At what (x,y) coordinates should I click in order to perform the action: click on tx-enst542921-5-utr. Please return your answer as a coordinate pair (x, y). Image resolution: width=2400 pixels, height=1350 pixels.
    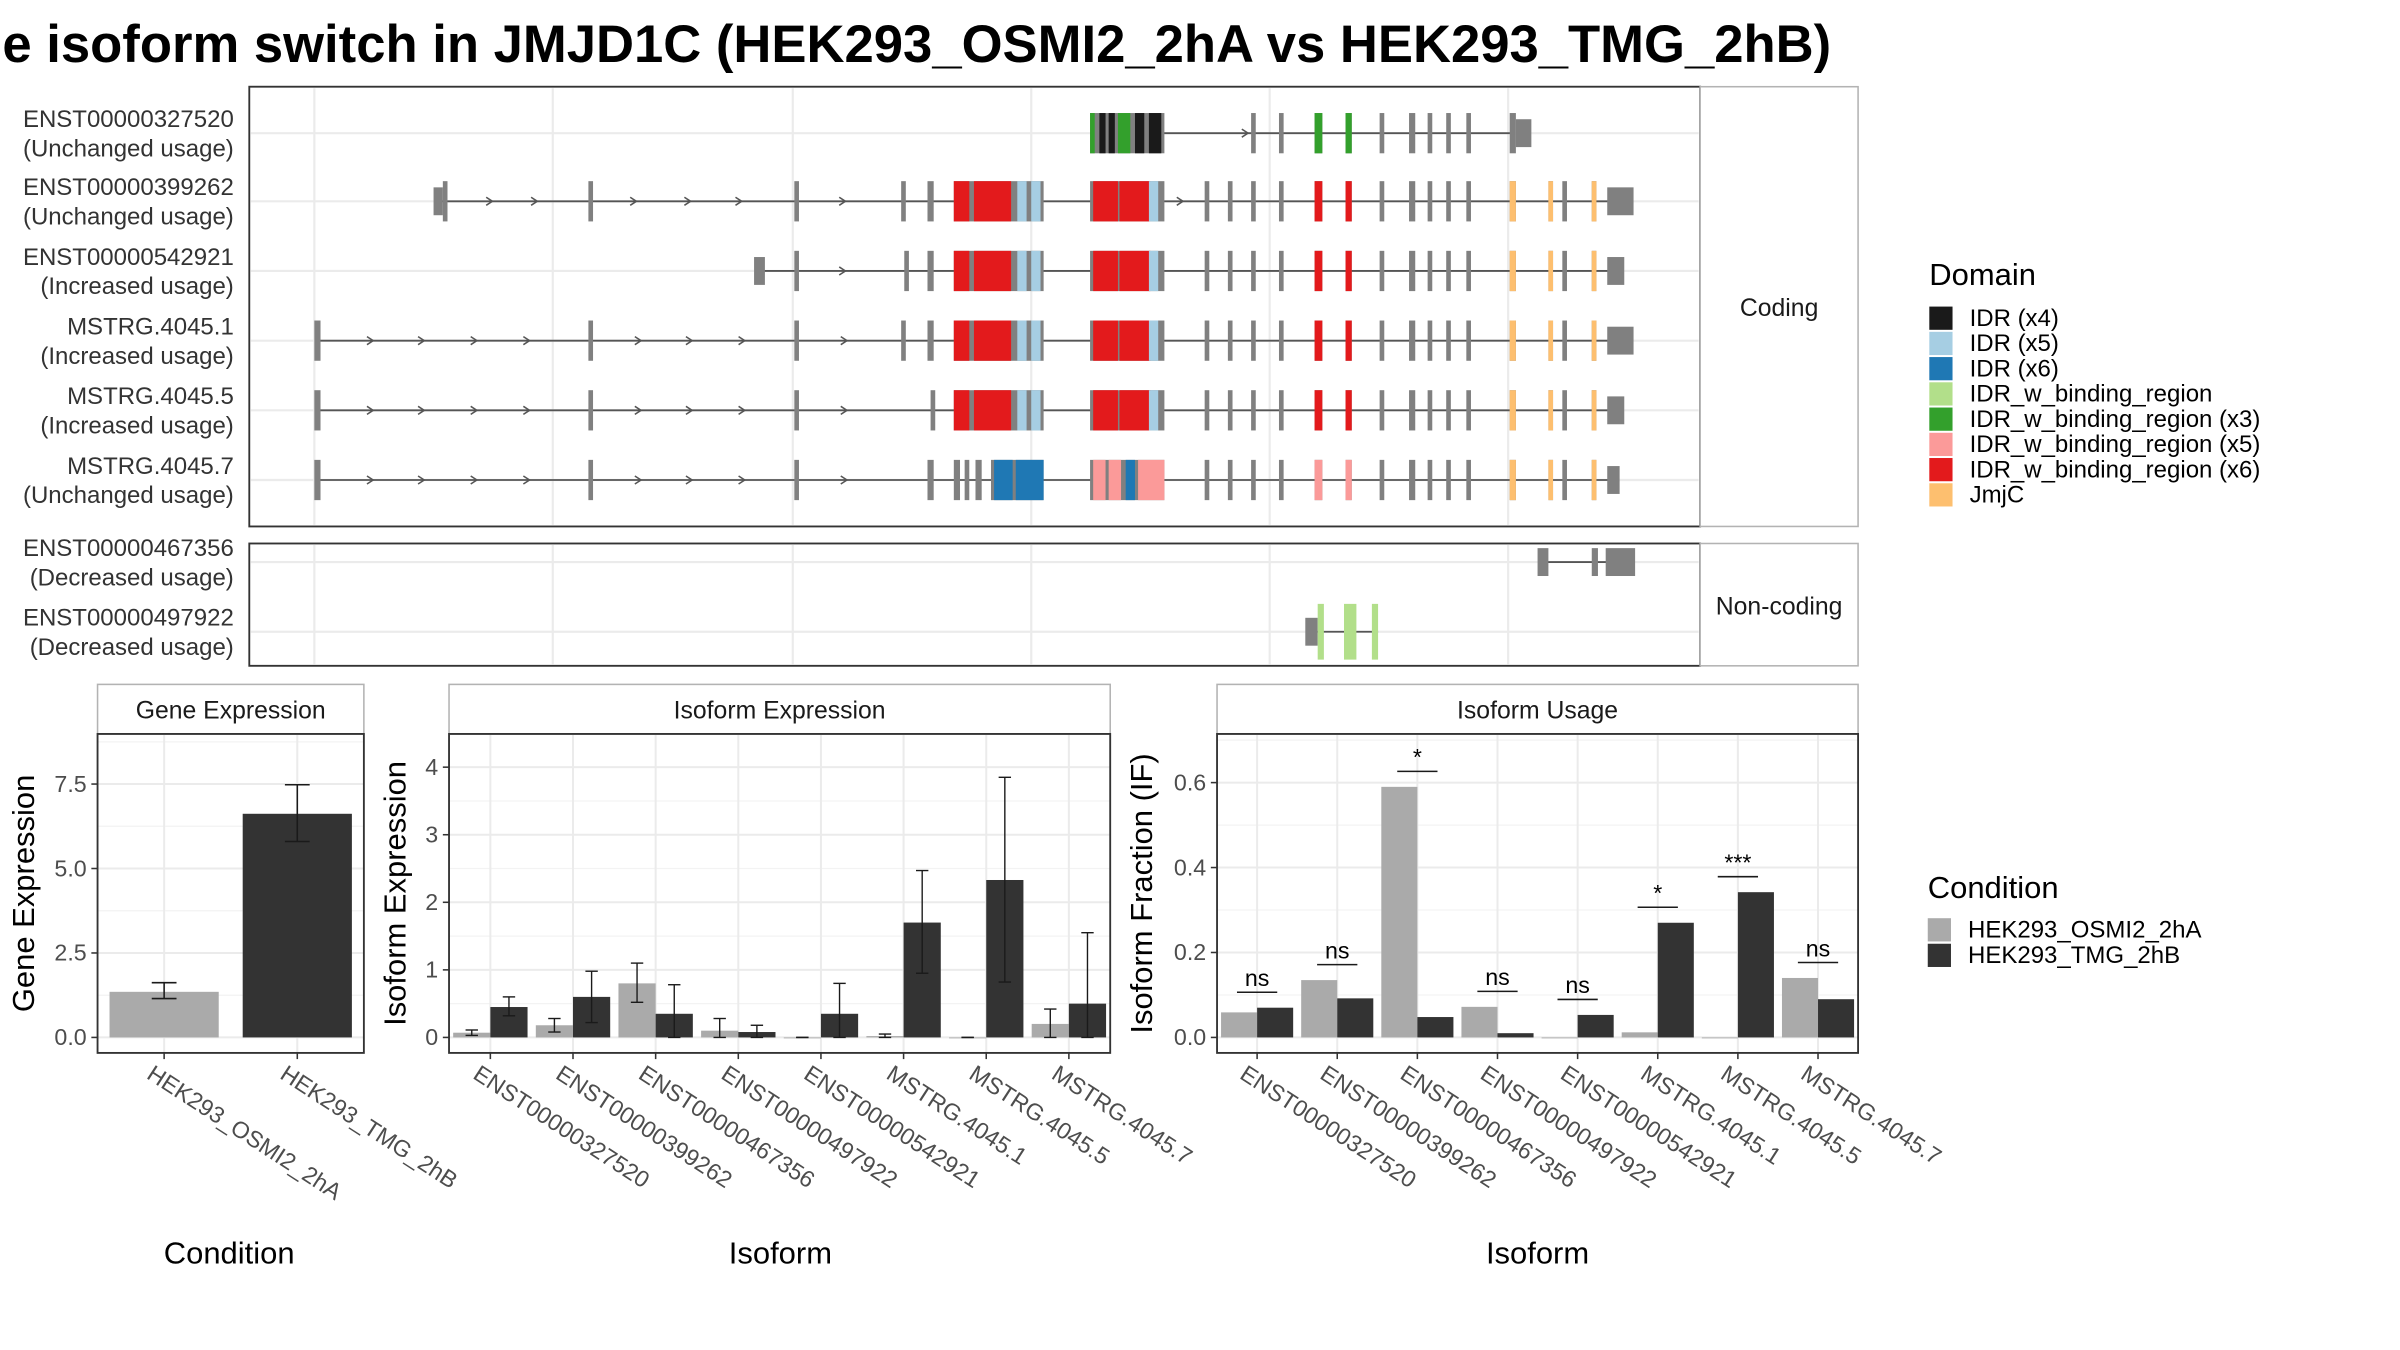
    Looking at the image, I should click on (759, 271).